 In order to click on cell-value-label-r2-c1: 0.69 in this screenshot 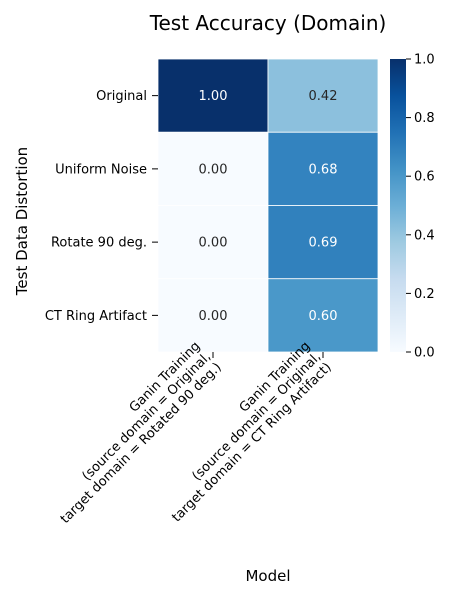, I will do `click(323, 243)`.